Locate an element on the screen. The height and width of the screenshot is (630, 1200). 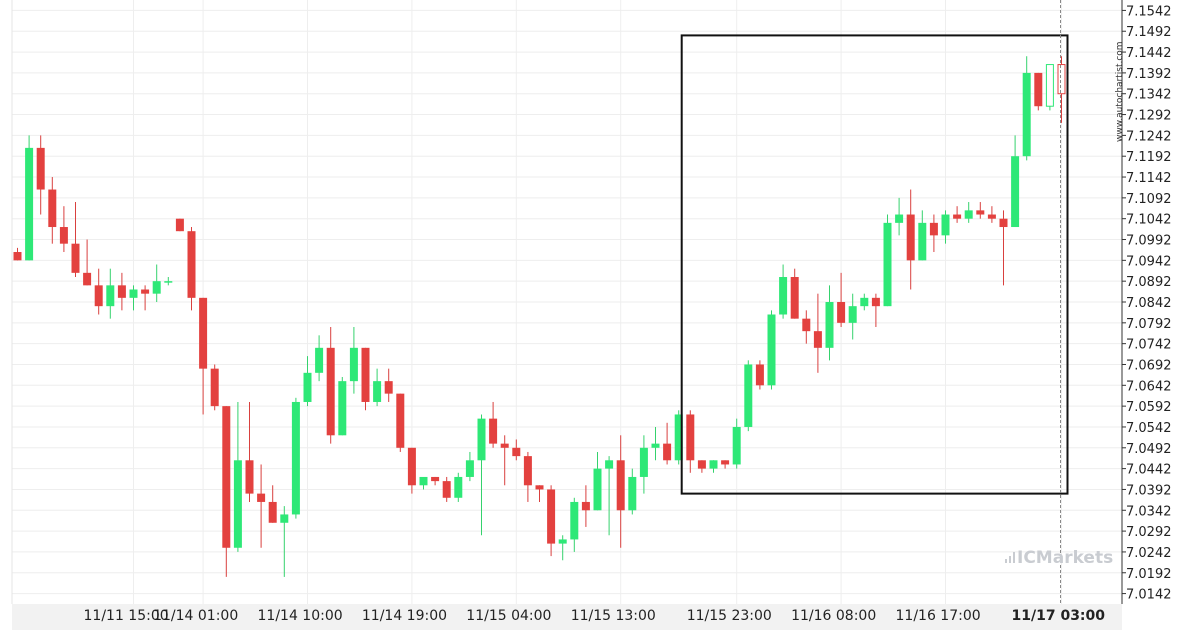
y-tick-label: 7.1442 is located at coordinates (1149, 53).